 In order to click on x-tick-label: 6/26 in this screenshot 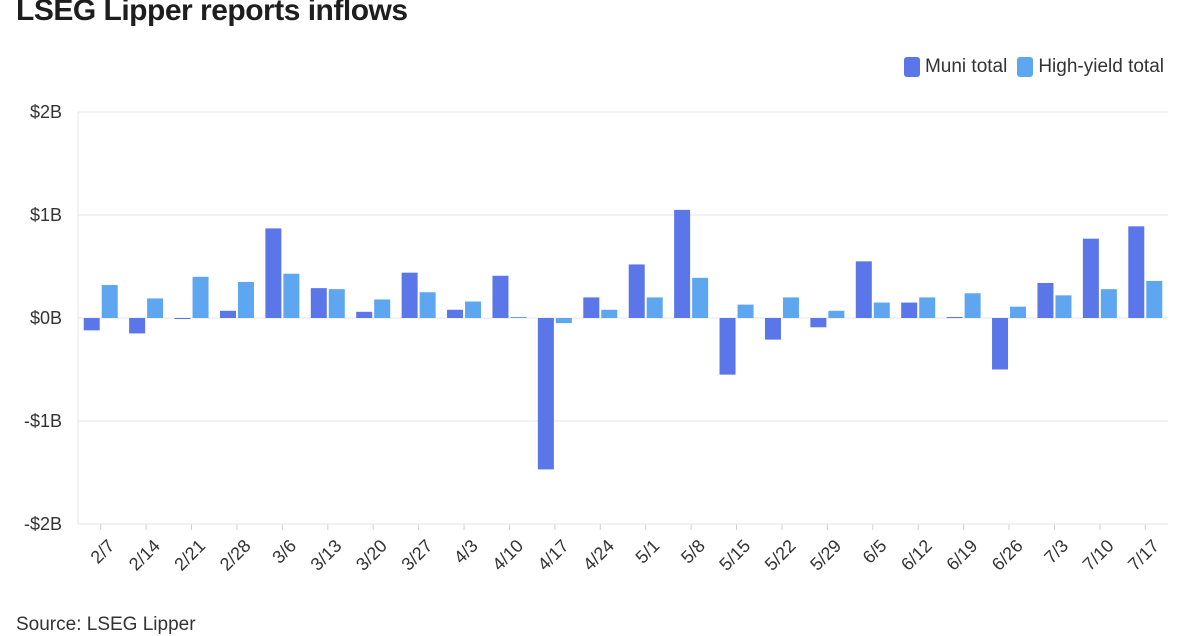, I will do `click(1007, 555)`.